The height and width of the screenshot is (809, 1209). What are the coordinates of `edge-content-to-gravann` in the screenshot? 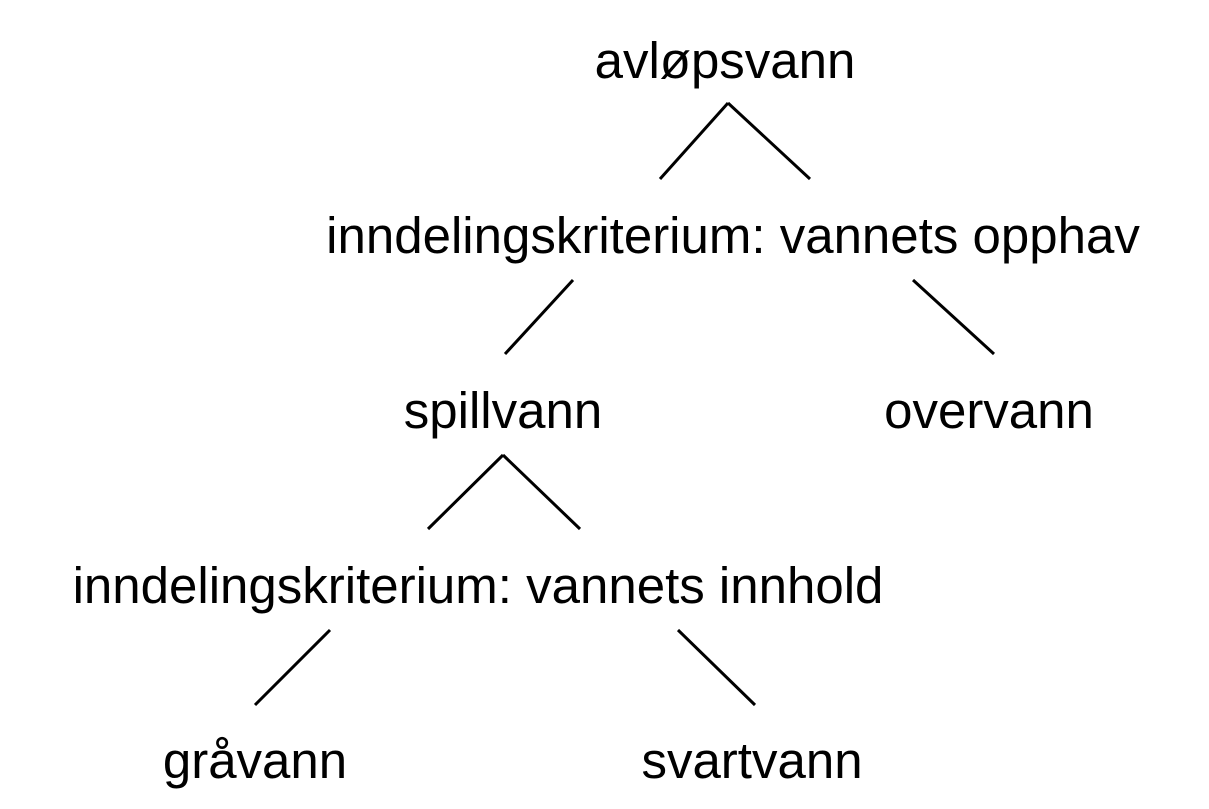 It's located at (292, 667).